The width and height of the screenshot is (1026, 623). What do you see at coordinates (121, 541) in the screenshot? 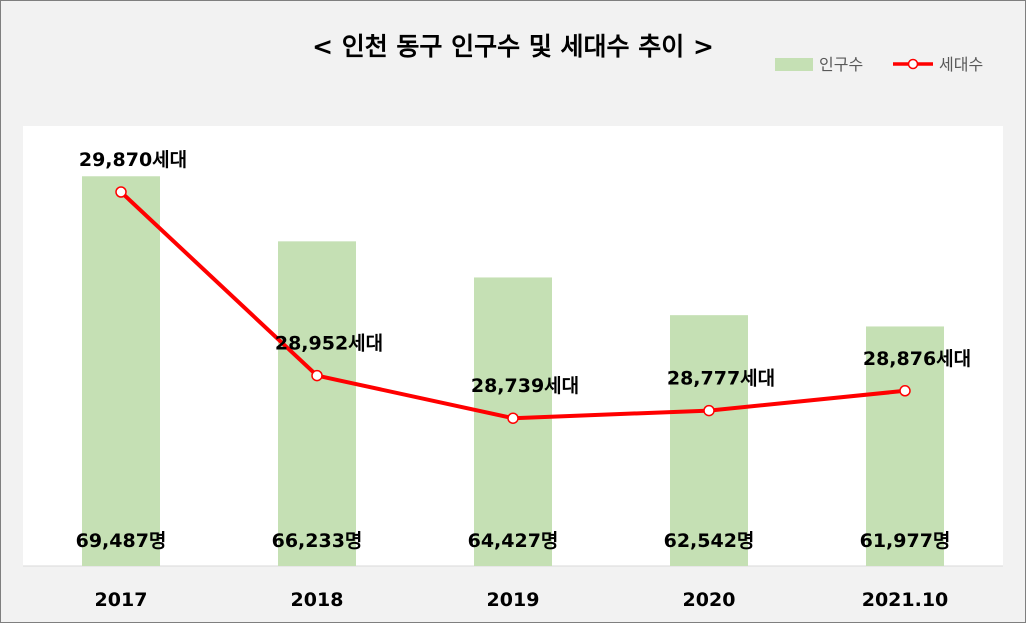
I see `population-label-2017: 69,487명` at bounding box center [121, 541].